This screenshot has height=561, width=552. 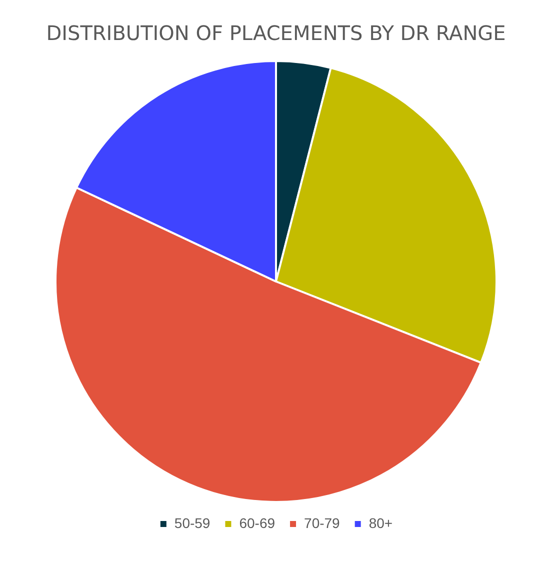 I want to click on legend-label: 80+, so click(x=380, y=522).